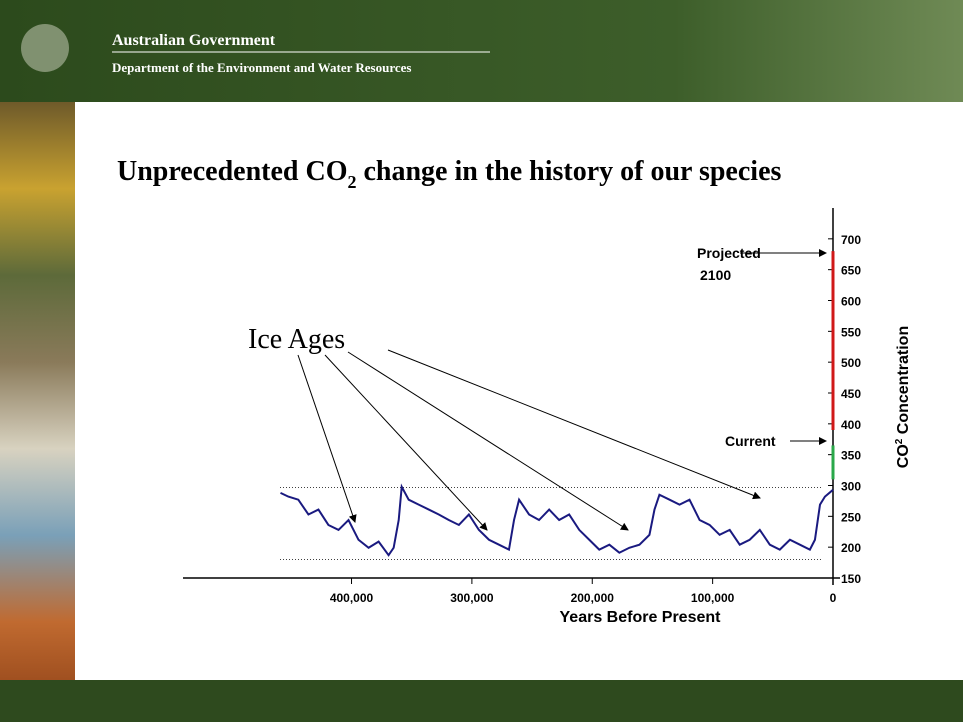  What do you see at coordinates (851, 456) in the screenshot?
I see `y-tick-label: 350` at bounding box center [851, 456].